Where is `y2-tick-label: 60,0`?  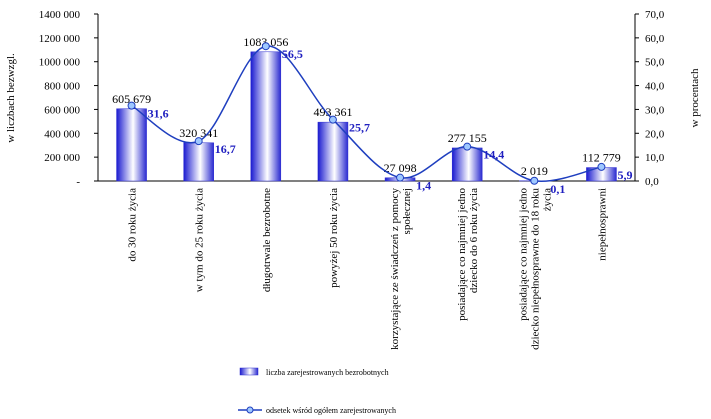
y2-tick-label: 60,0 is located at coordinates (655, 39).